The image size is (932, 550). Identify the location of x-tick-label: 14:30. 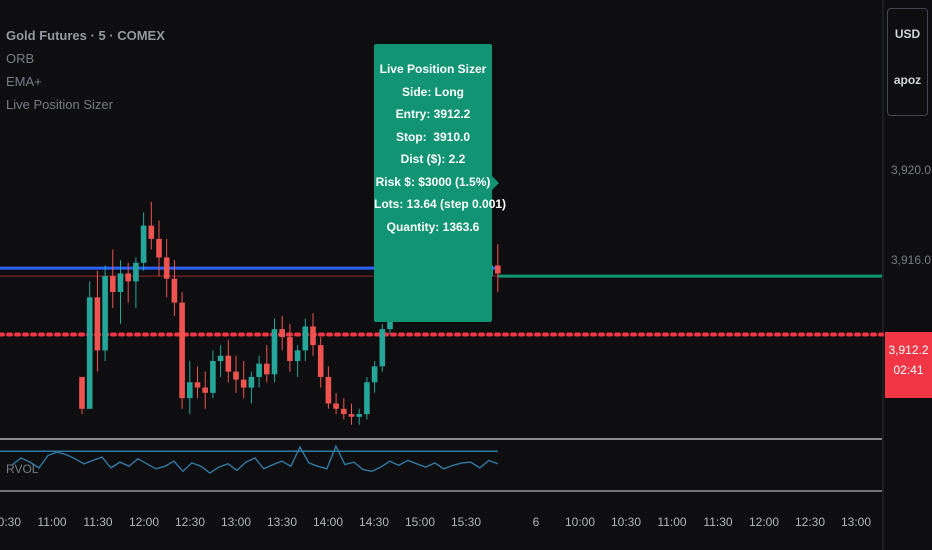
(374, 522).